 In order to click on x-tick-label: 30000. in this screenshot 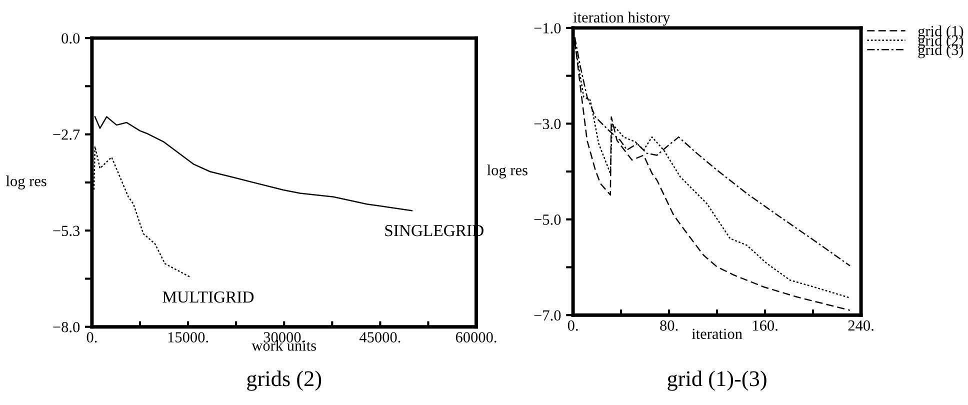, I will do `click(284, 337)`.